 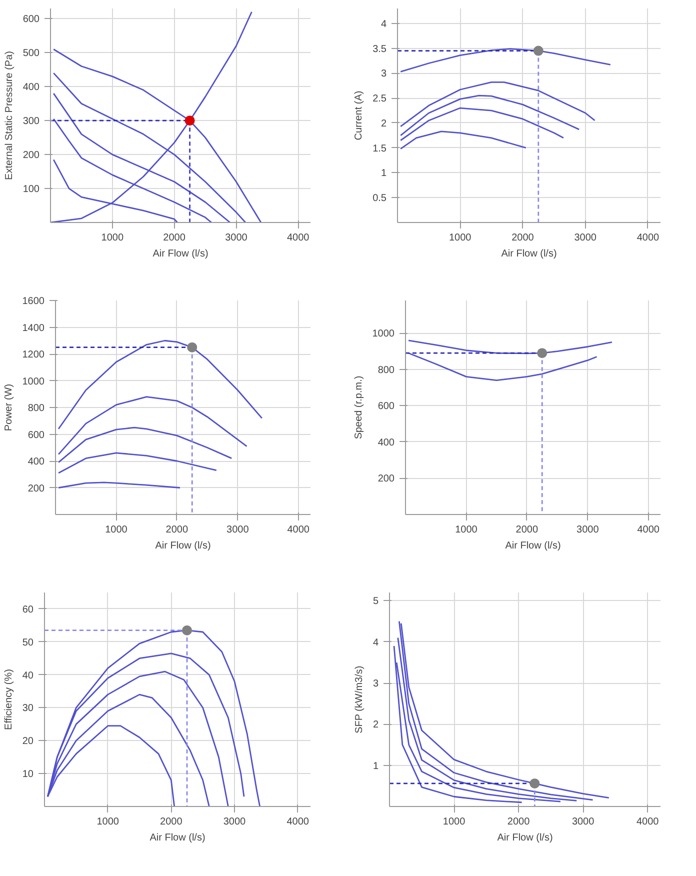 I want to click on y-axis-title: Current (A), so click(x=359, y=115).